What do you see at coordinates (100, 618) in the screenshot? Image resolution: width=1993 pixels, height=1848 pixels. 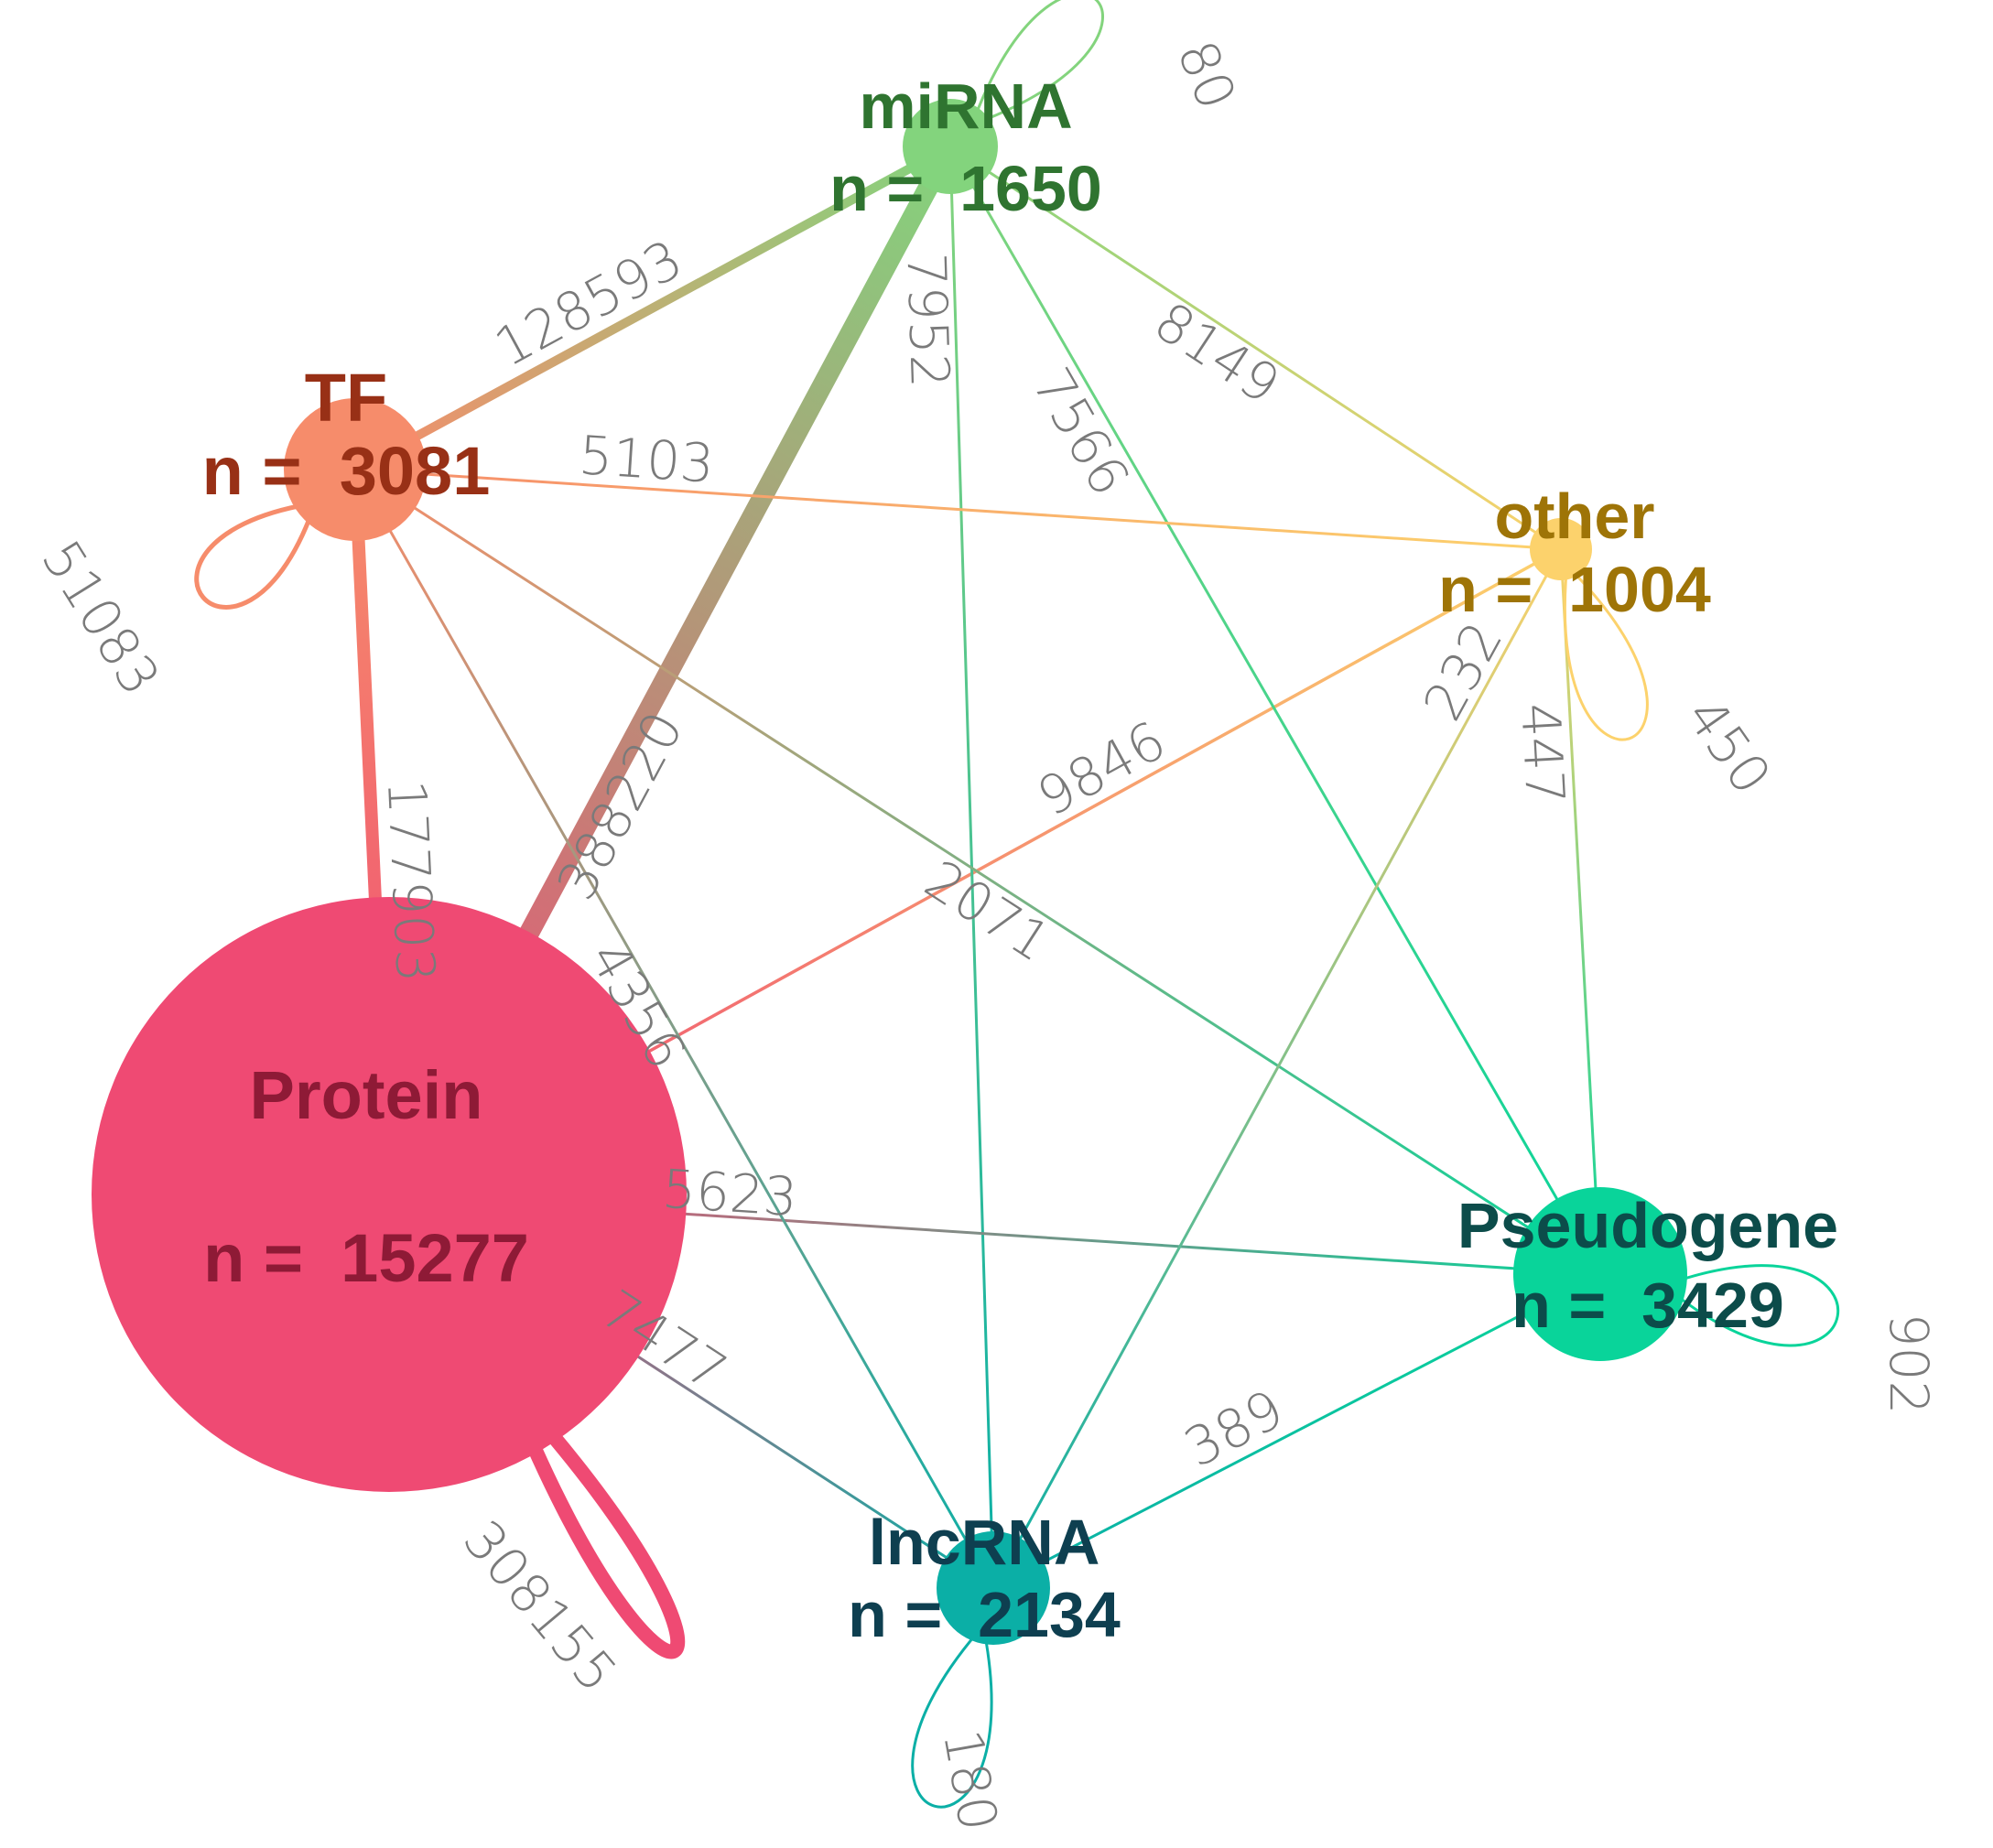 I see `self-loop-label-tf: 51083` at bounding box center [100, 618].